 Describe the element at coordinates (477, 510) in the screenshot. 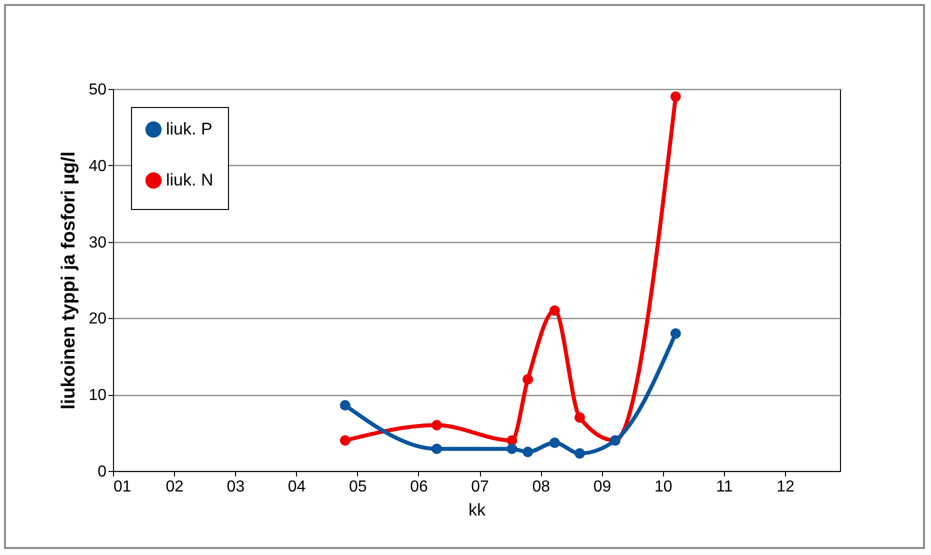

I see `x-axis-title: kk` at that location.